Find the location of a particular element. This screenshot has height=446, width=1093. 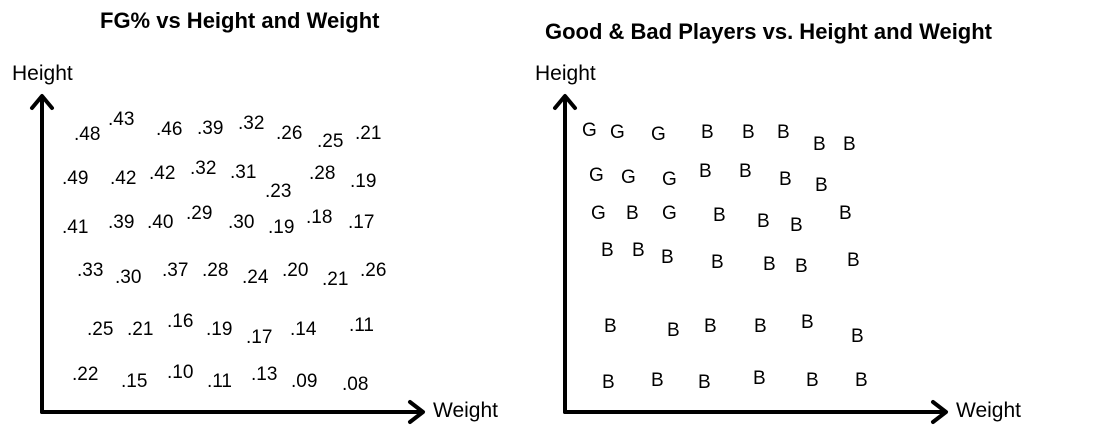

fg-value-r4-c8: .26 is located at coordinates (373, 270).